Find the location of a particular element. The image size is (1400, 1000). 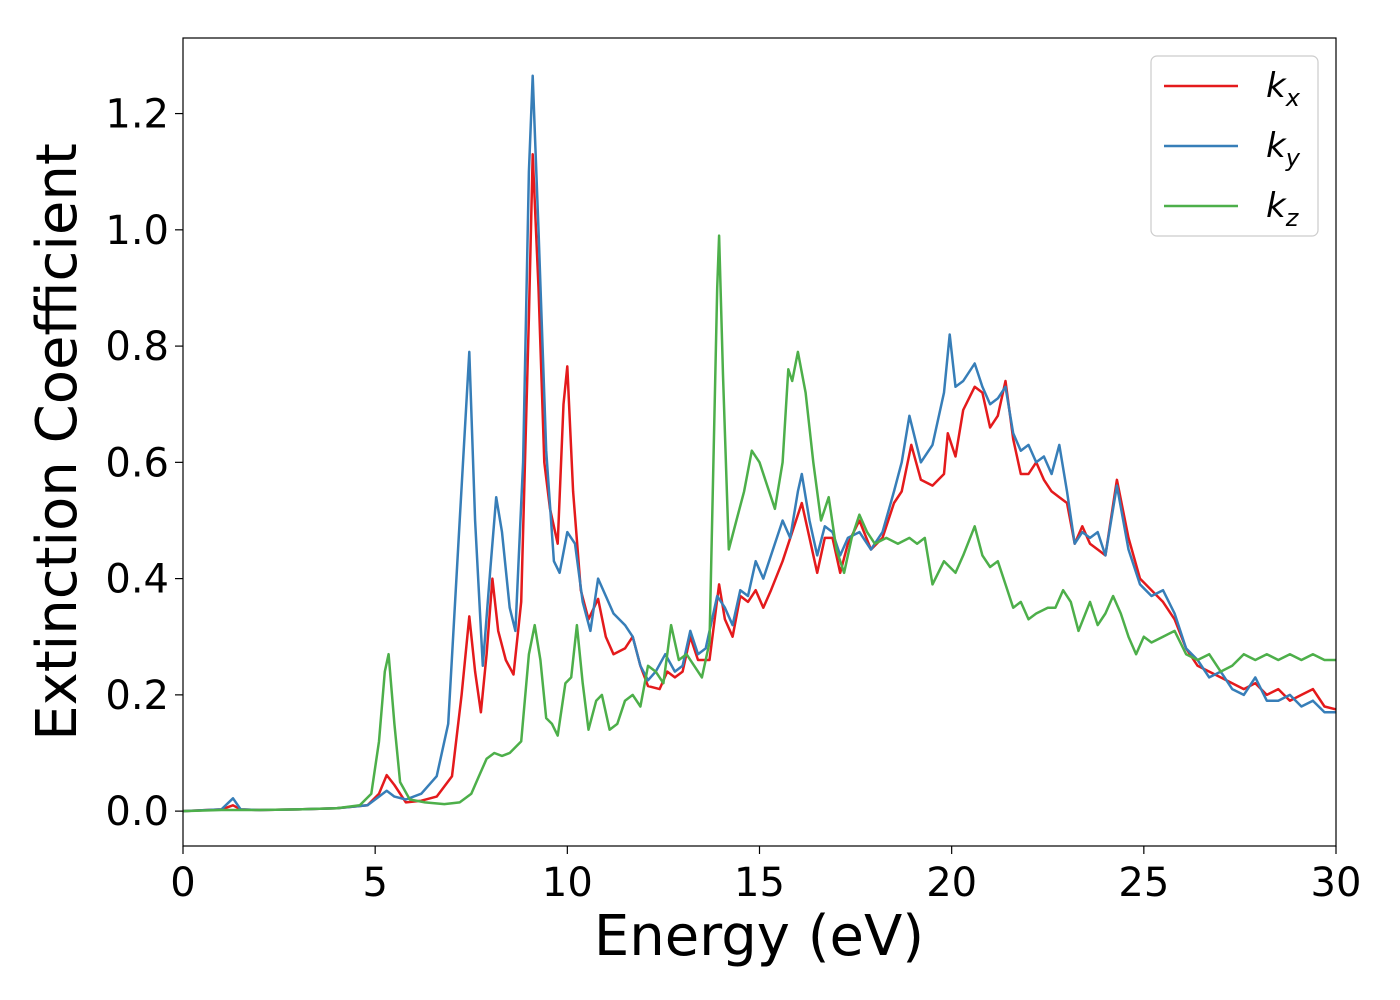

x-tick-label: 5 is located at coordinates (374, 883).